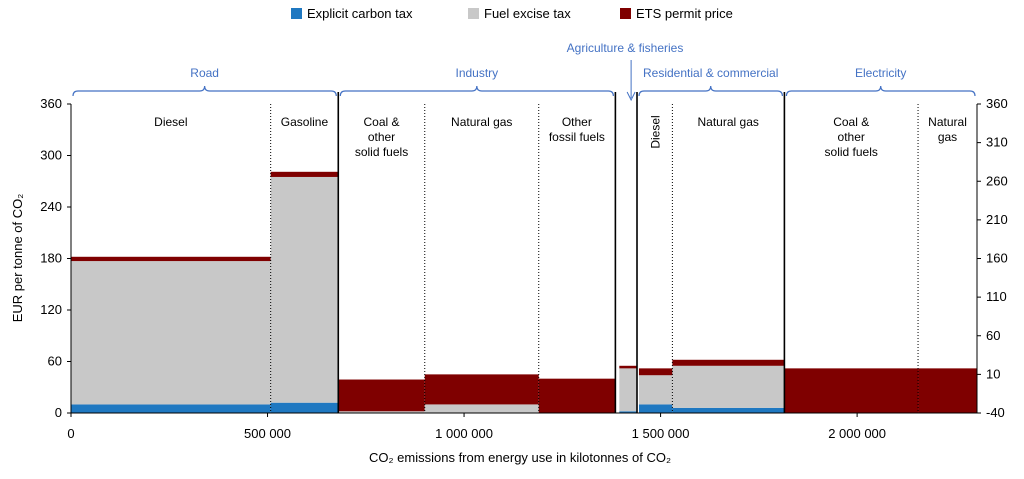  I want to click on y-tick-label-6: 300, so click(51, 155).